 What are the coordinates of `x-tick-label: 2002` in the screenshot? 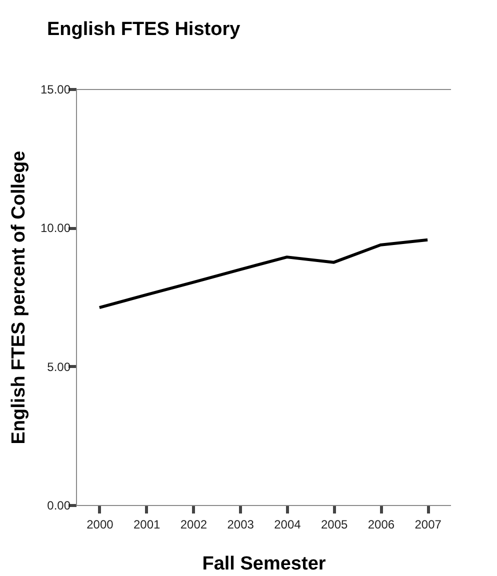 It's located at (194, 525).